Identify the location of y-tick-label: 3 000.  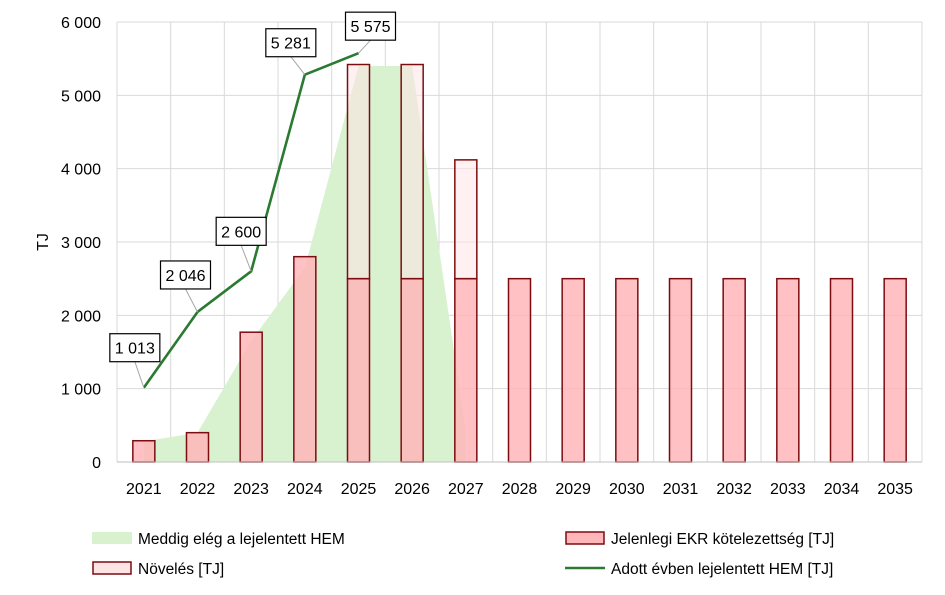
(81, 243).